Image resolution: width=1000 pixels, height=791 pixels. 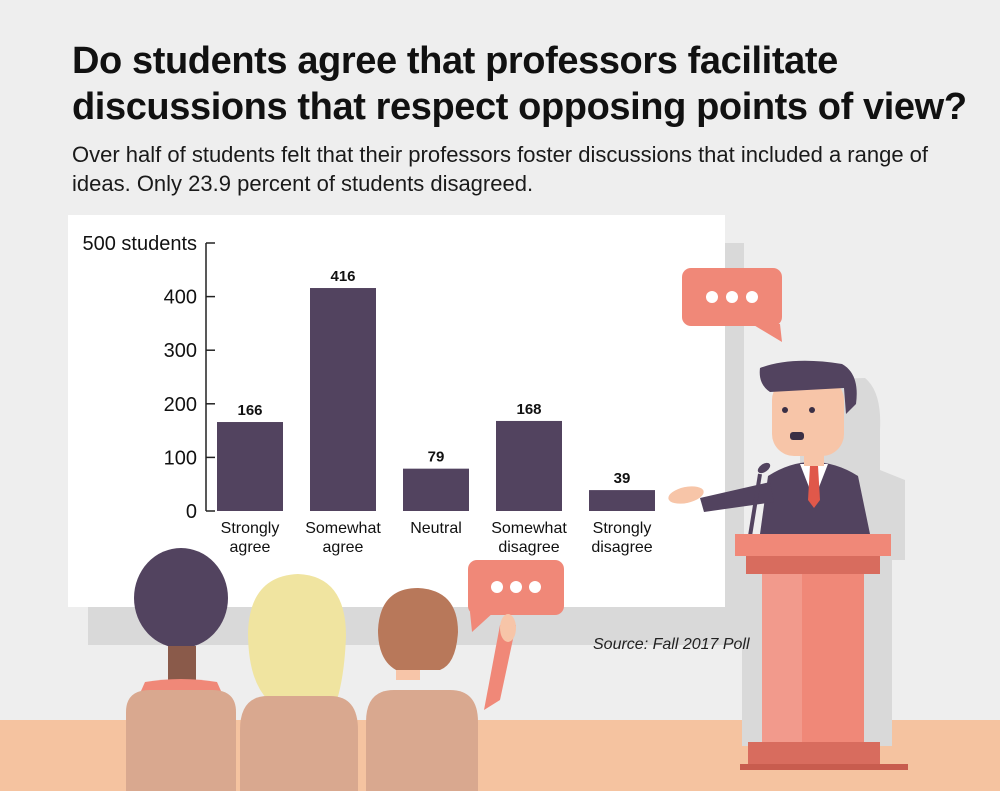 What do you see at coordinates (433, 377) in the screenshot?
I see `data-labels: 166 416 79 168 39` at bounding box center [433, 377].